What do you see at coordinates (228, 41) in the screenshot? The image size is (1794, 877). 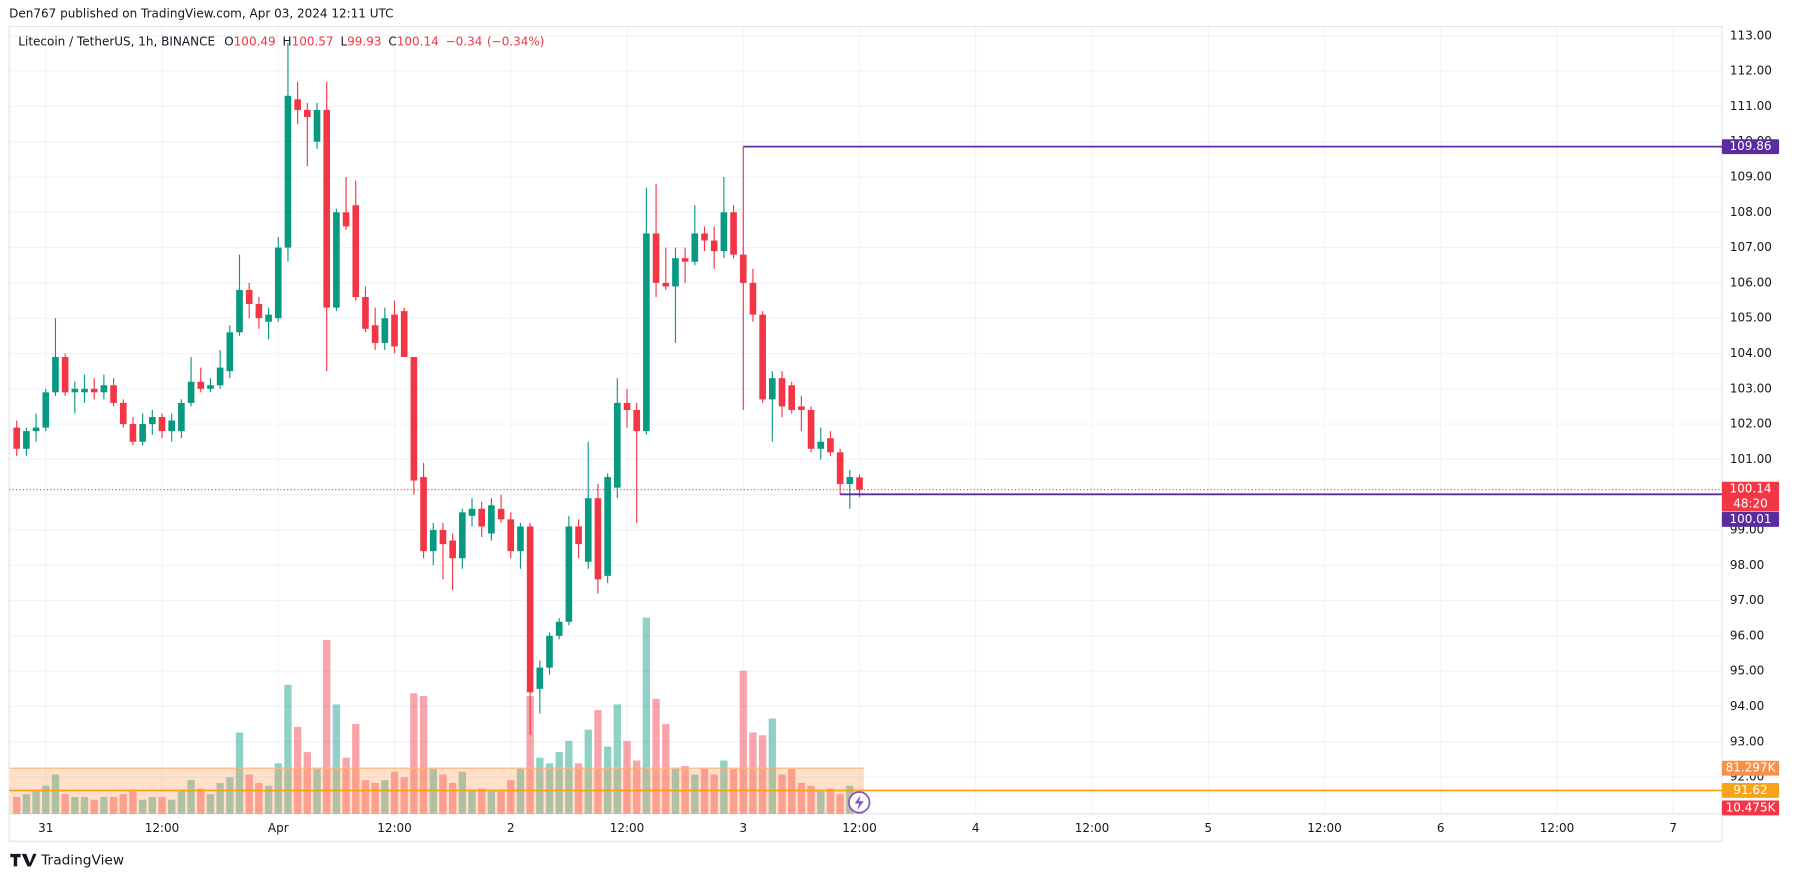 I see `o-label: O` at bounding box center [228, 41].